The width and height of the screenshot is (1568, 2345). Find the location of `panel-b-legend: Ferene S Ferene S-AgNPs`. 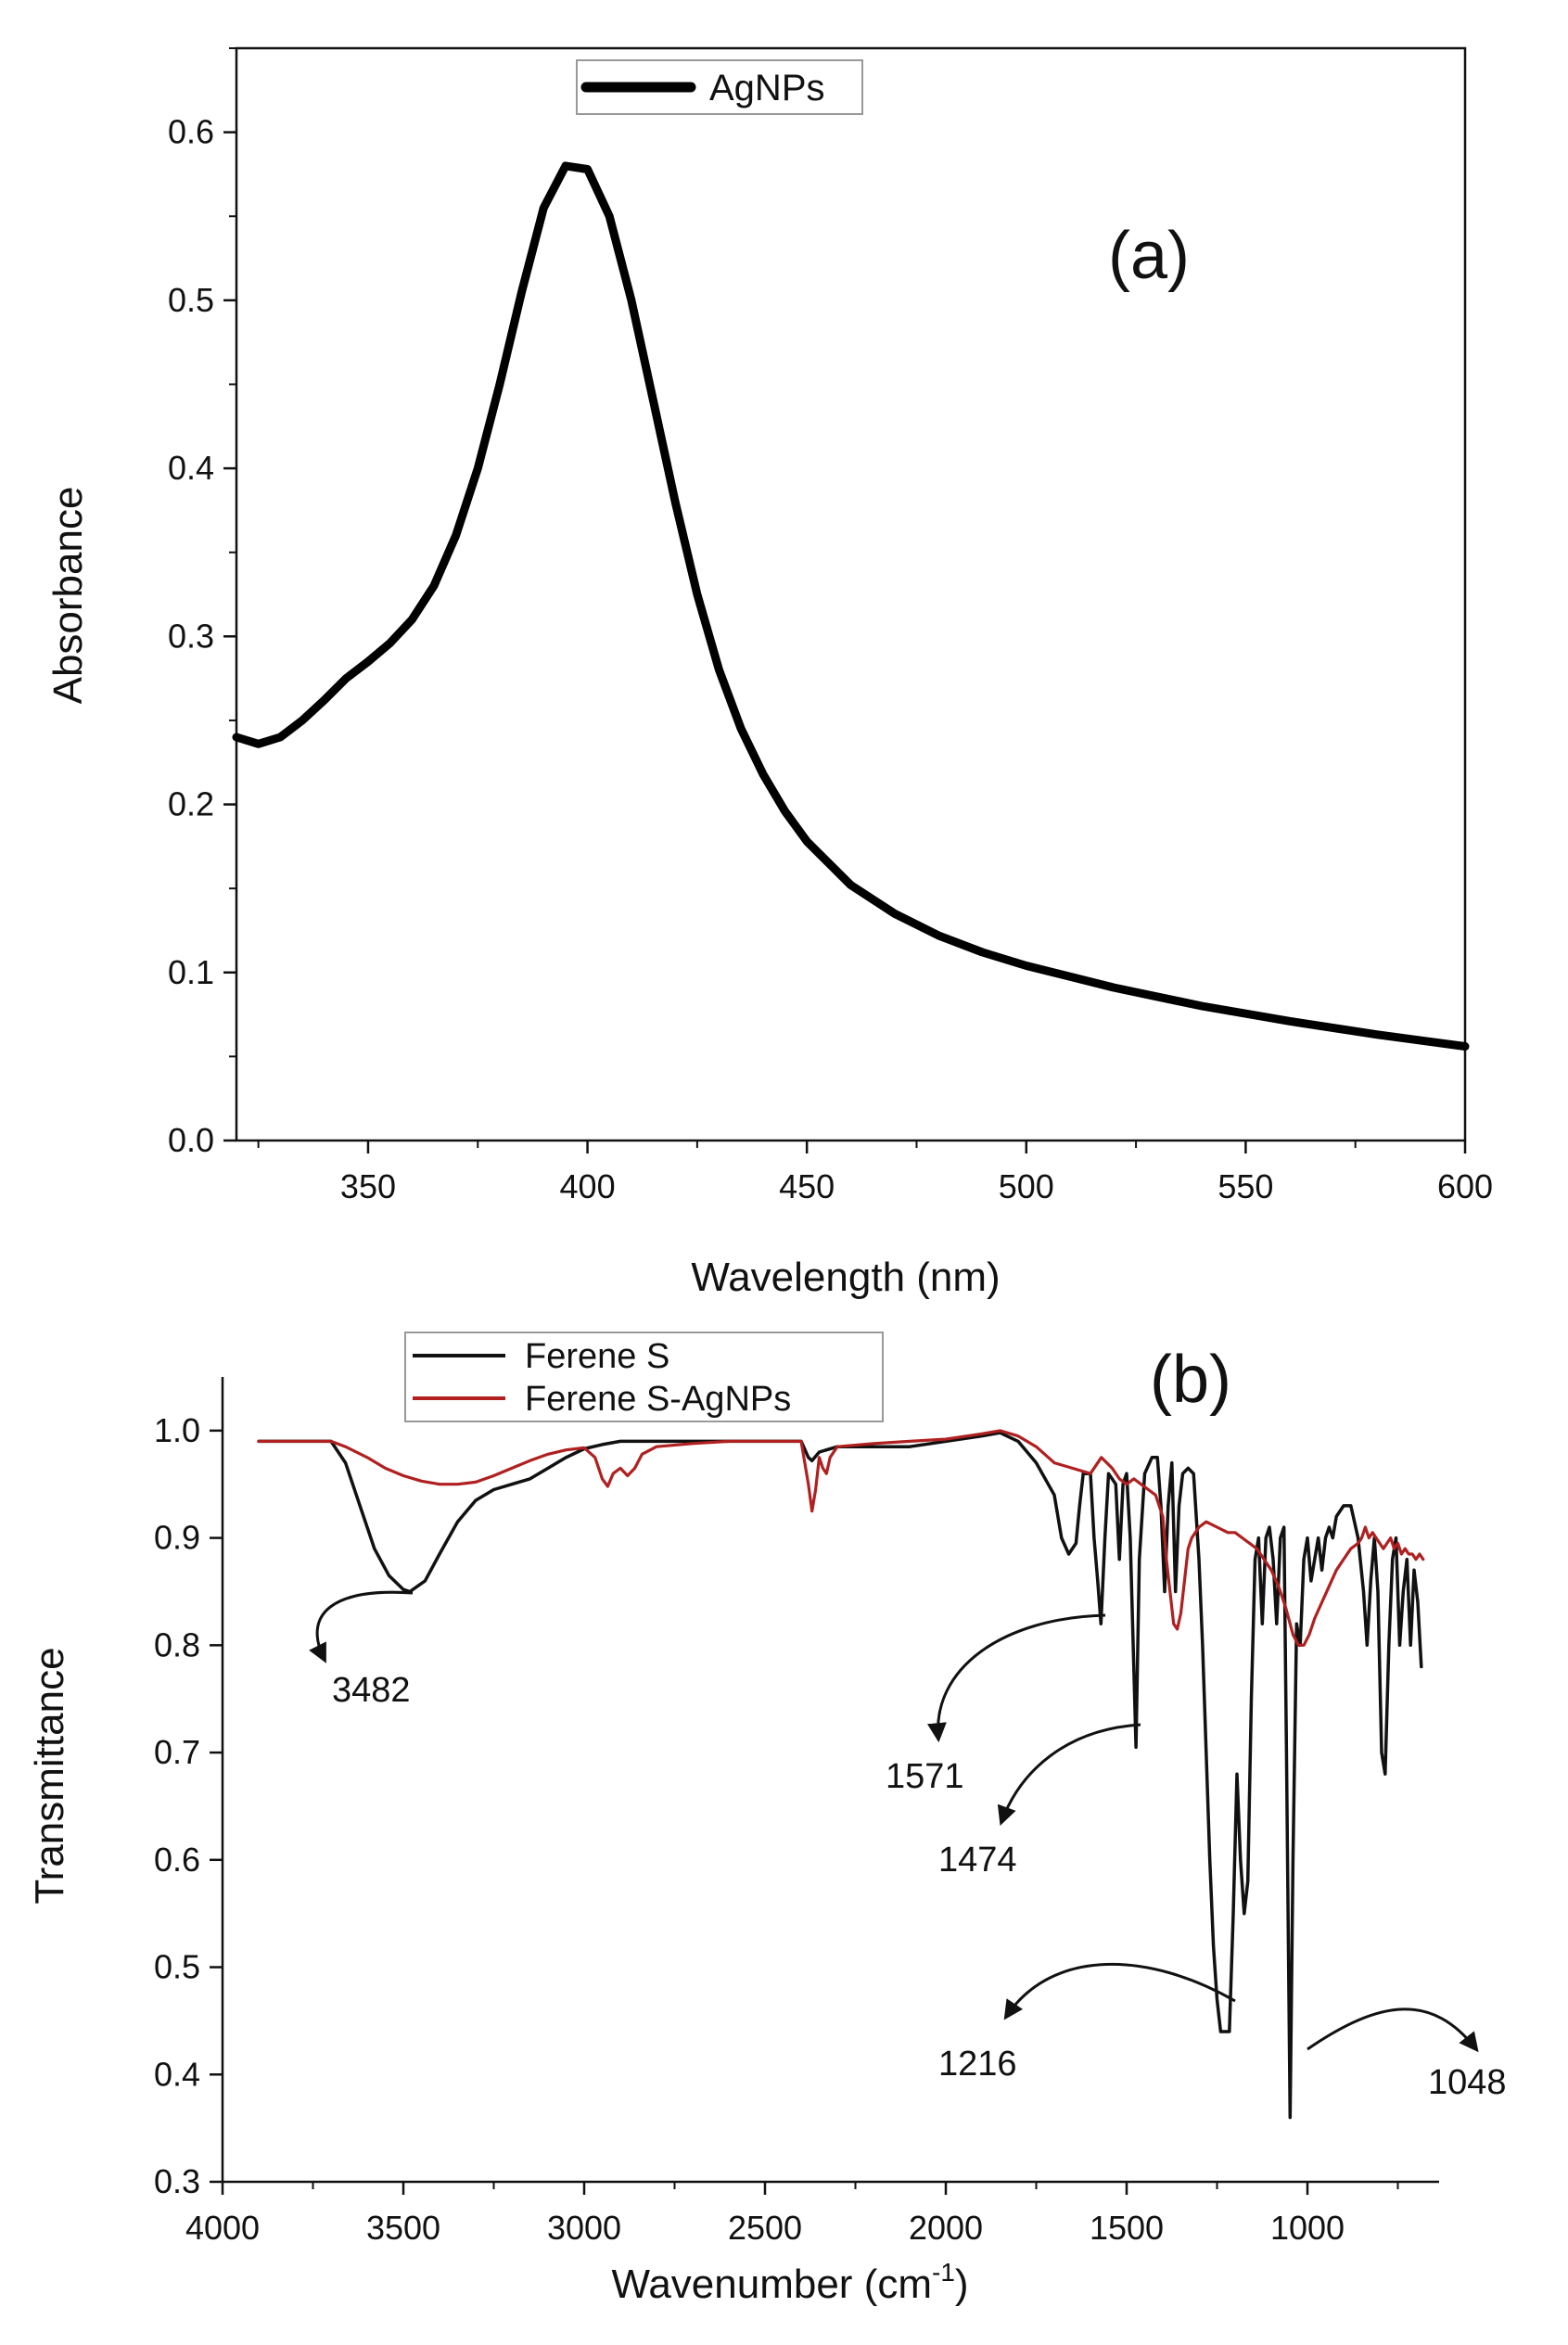

panel-b-legend: Ferene S Ferene S-AgNPs is located at coordinates (644, 1377).